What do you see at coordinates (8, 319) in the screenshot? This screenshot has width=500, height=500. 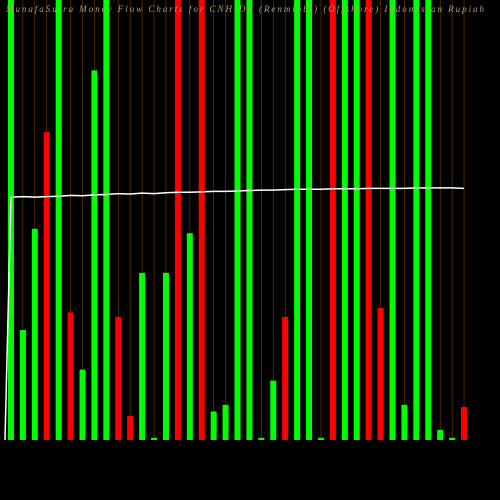 I see `line-lead` at bounding box center [8, 319].